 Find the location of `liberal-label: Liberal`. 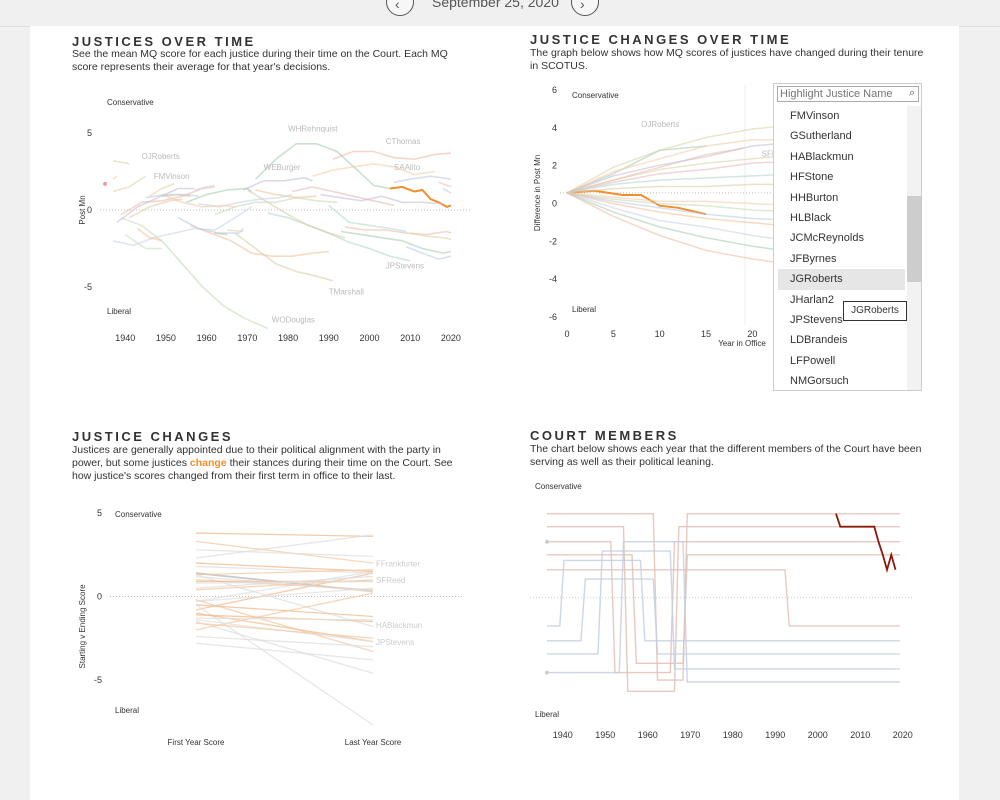

liberal-label: Liberal is located at coordinates (119, 311).